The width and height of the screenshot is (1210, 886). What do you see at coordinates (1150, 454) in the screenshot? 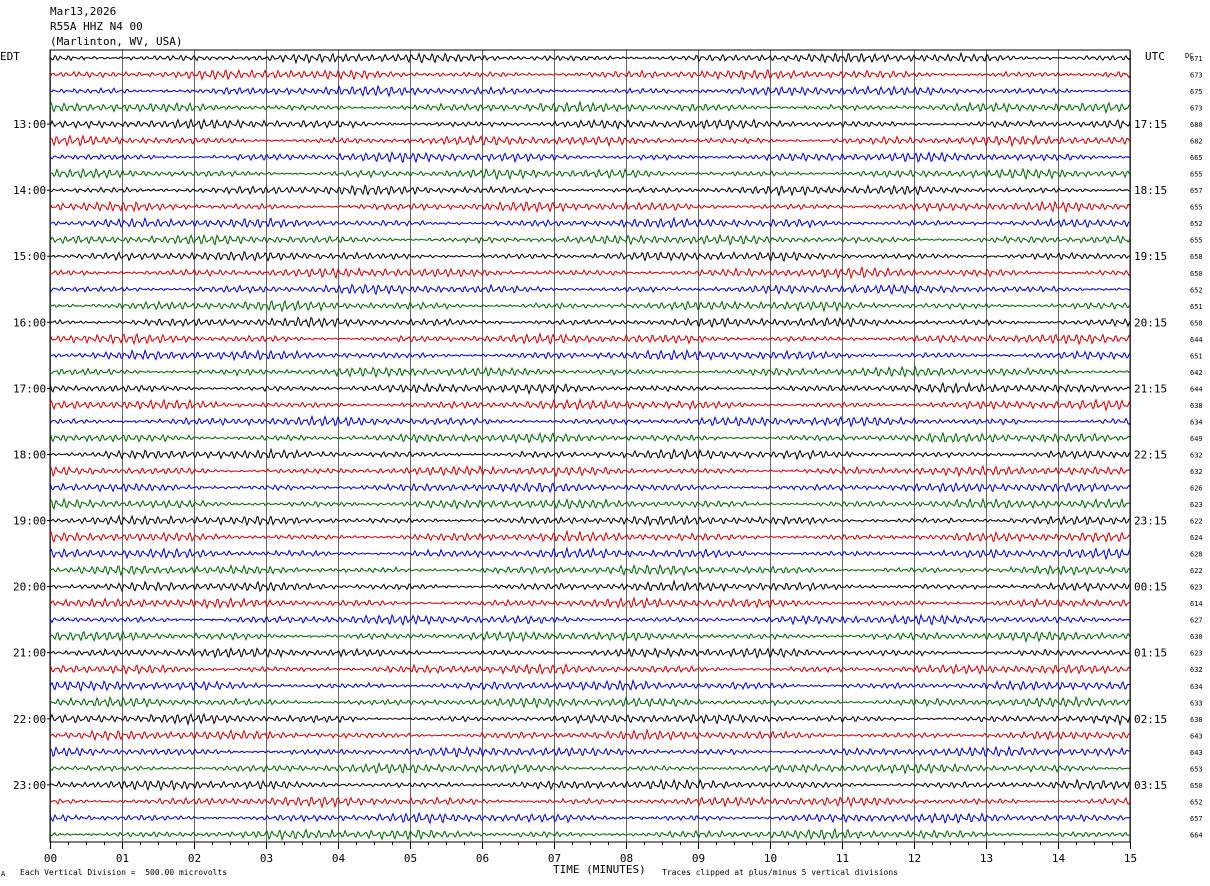
I see `right-hour-label: 22:15` at bounding box center [1150, 454].